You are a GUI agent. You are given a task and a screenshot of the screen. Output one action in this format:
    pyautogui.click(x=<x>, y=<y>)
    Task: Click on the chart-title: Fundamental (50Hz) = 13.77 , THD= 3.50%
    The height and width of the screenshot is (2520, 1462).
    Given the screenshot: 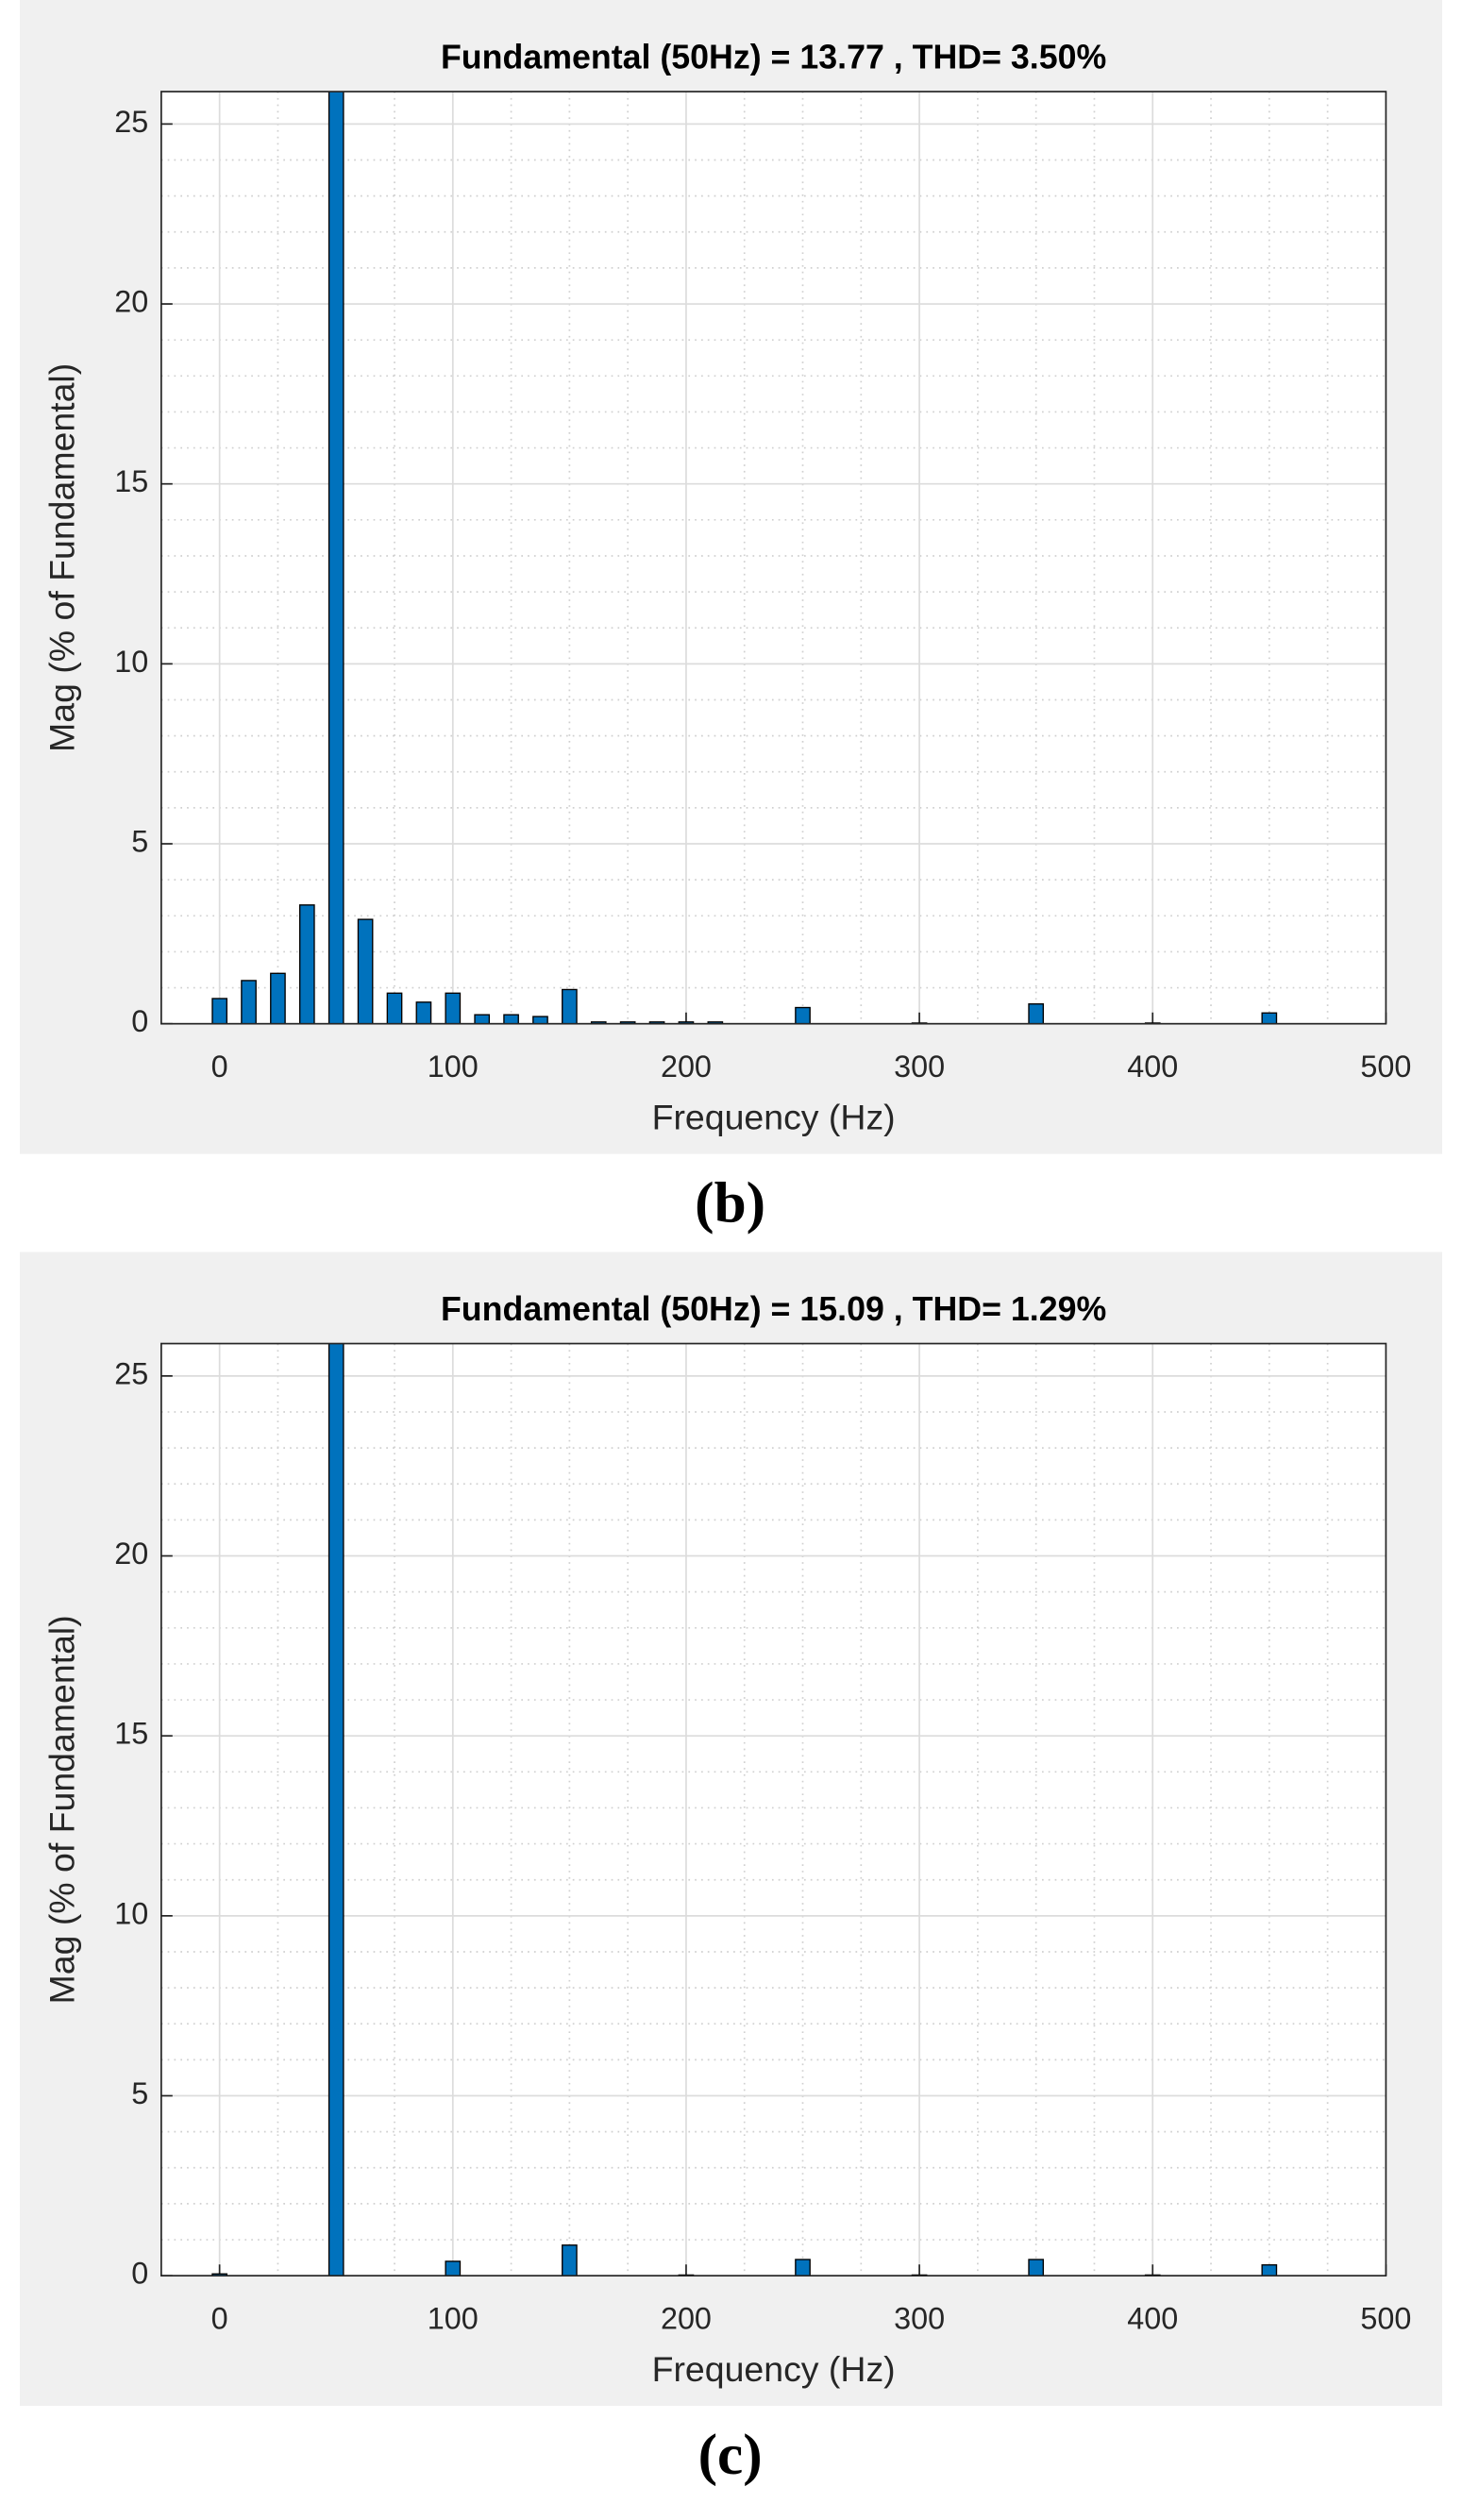 What is the action you would take?
    pyautogui.click(x=773, y=57)
    